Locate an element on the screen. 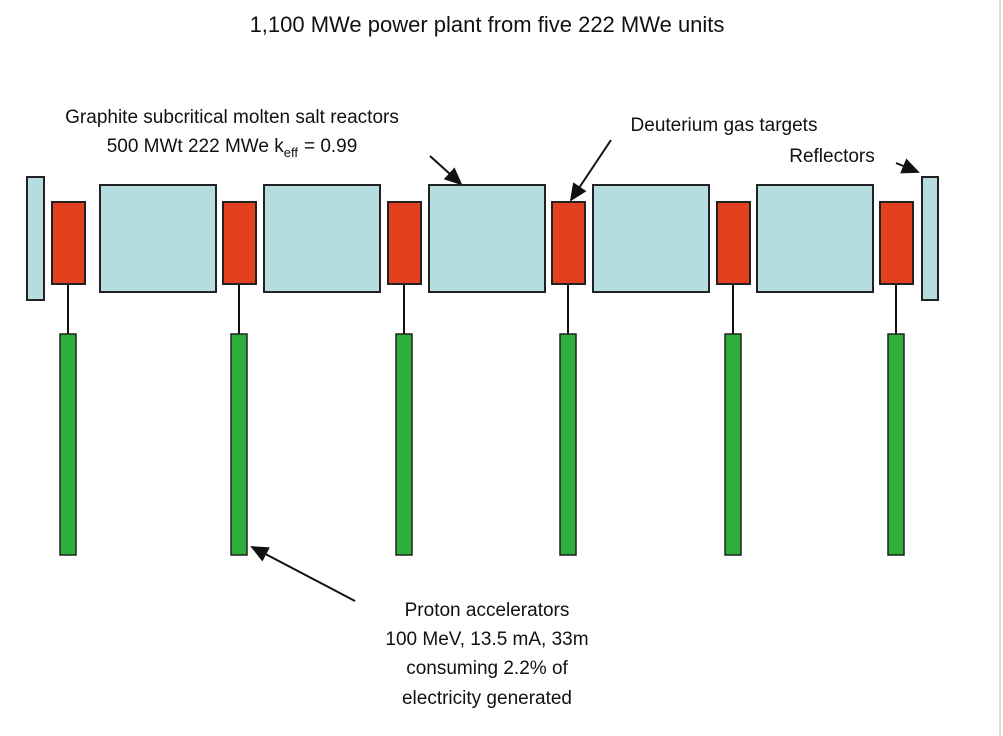 Image resolution: width=1003 pixels, height=736 pixels. subscript: eff is located at coordinates (291, 152).